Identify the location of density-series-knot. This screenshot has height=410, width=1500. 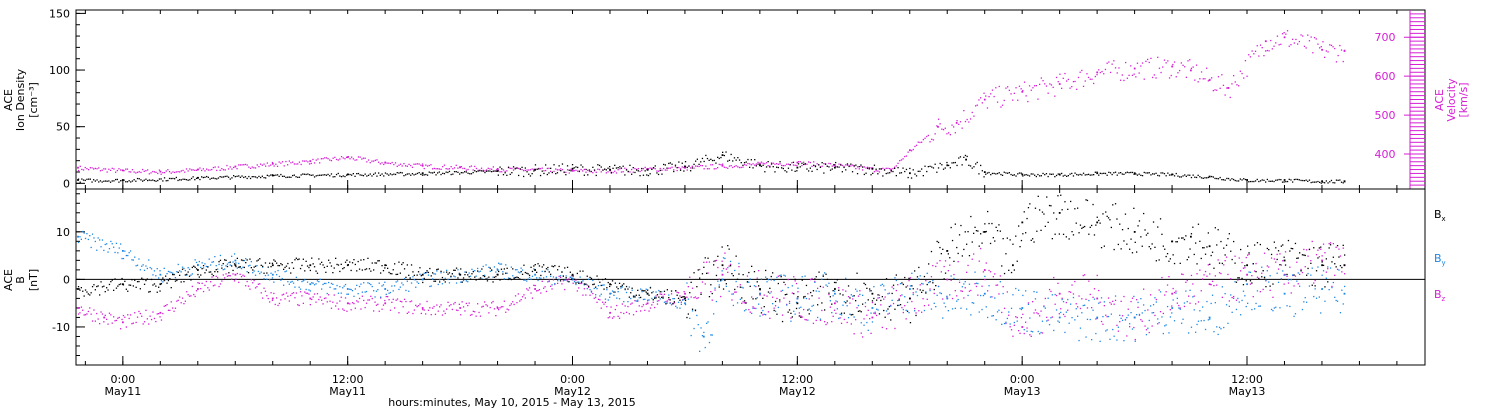
(610, 169).